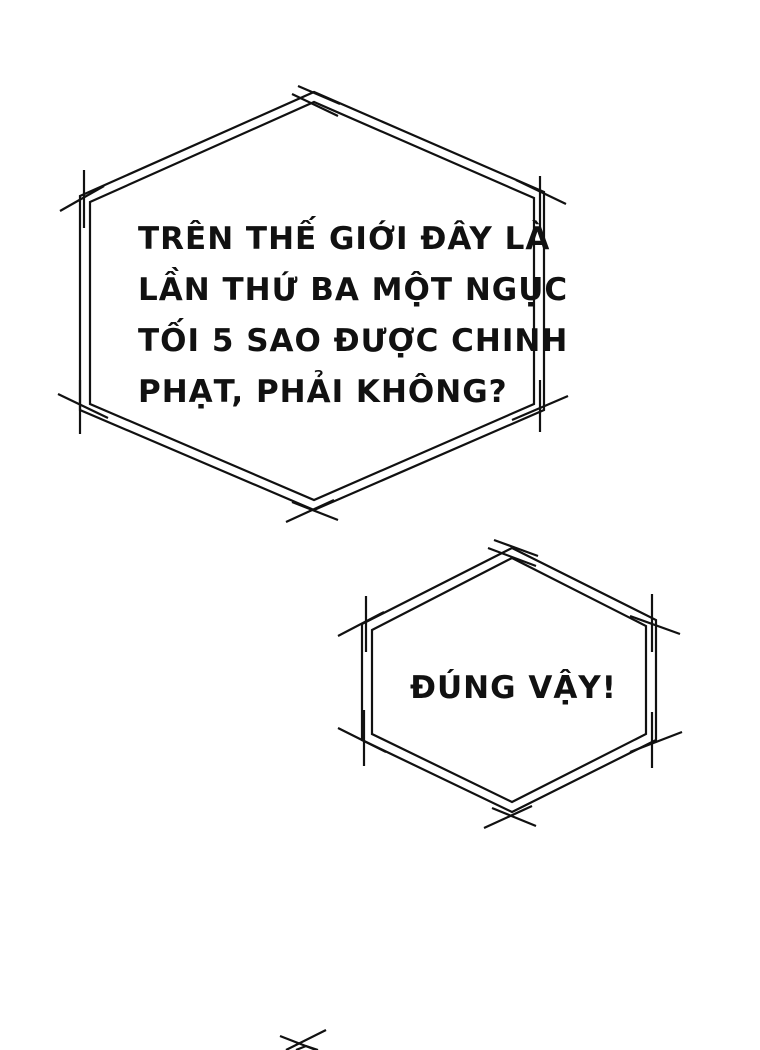 This screenshot has width=760, height=1050. I want to click on dialogue-text-2: ĐÚNG VẬY!, so click(520, 688).